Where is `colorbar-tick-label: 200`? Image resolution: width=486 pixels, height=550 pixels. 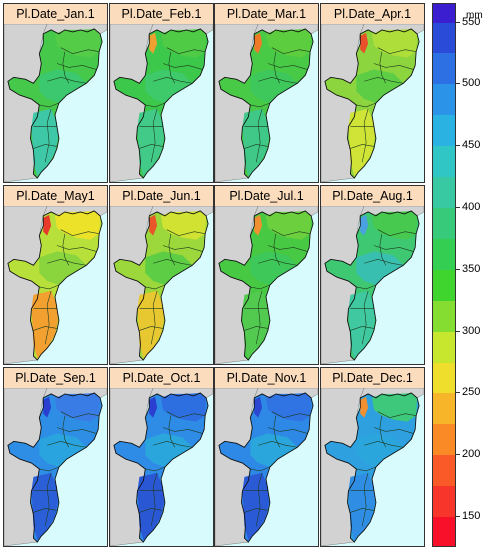
colorbar-tick-label: 200 is located at coordinates (471, 454).